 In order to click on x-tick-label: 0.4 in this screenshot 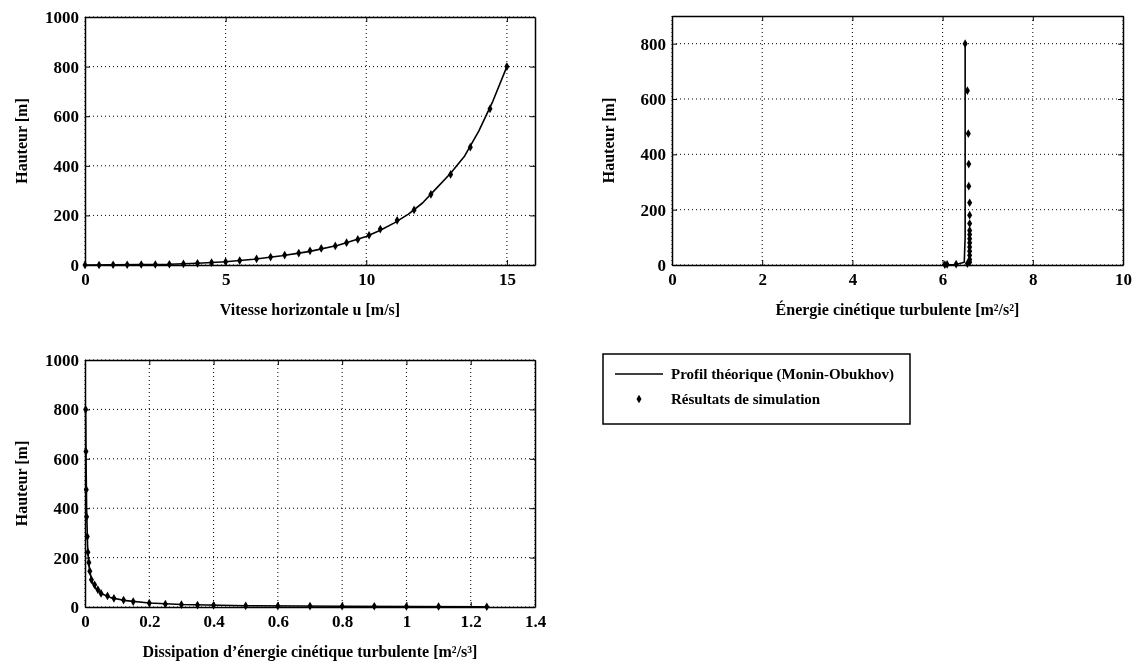, I will do `click(214, 622)`.